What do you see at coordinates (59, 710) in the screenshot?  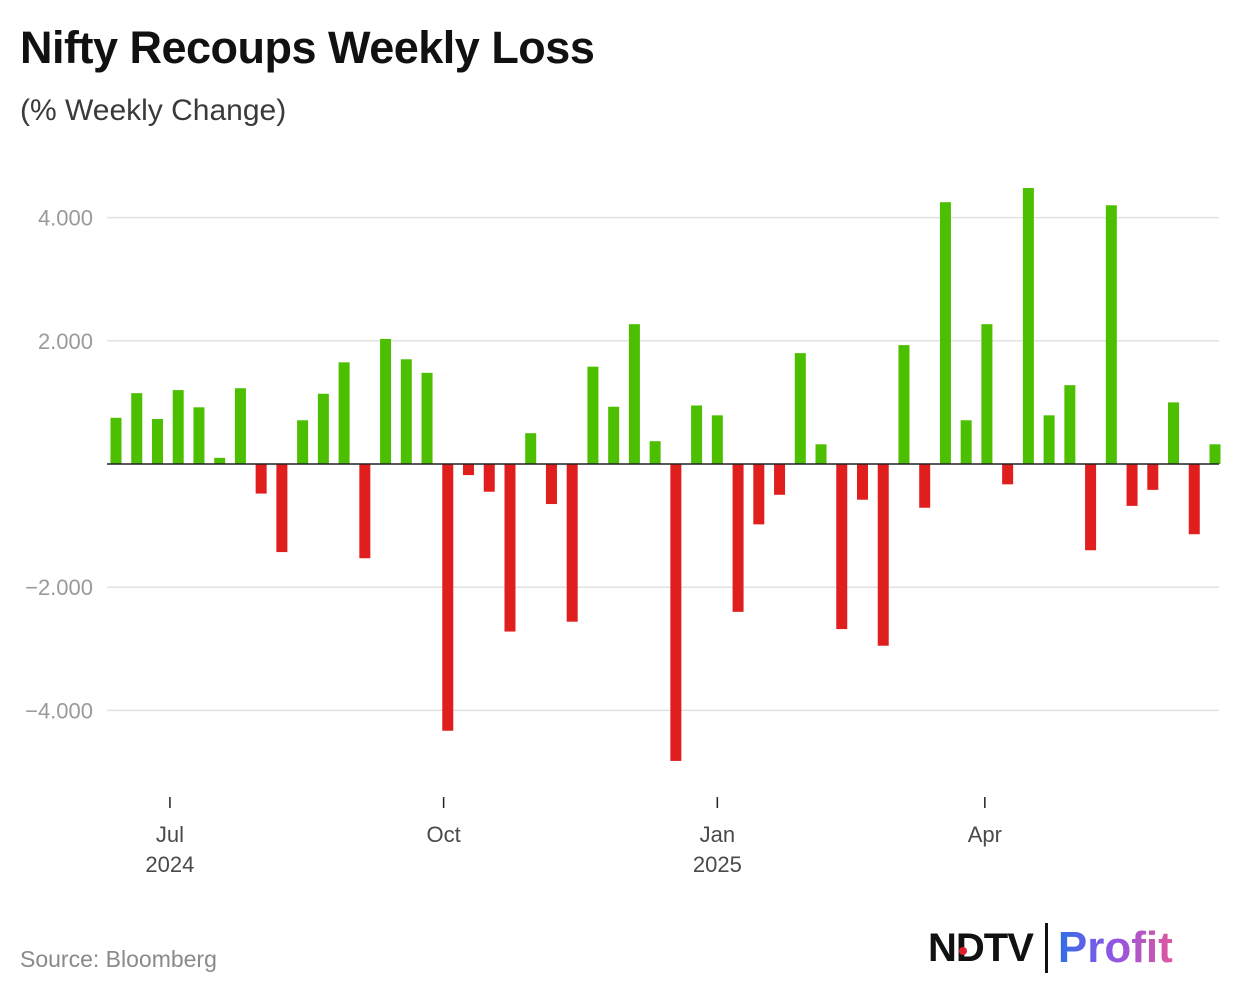 I see `y-tick-label: −4.000` at bounding box center [59, 710].